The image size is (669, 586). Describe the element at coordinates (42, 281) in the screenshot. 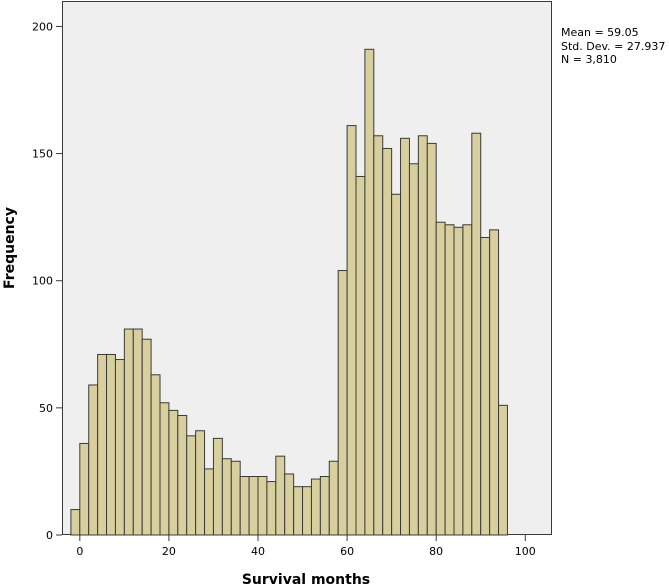

I see `y-tick-label: 100` at that location.